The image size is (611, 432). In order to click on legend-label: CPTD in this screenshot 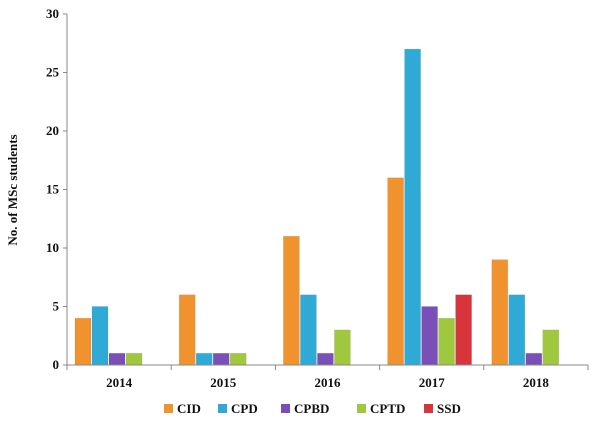, I will do `click(387, 408)`.